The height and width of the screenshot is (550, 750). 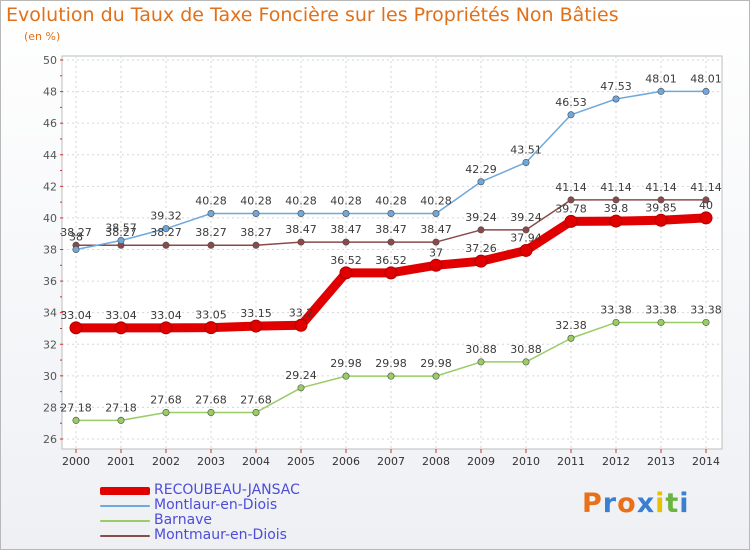 What do you see at coordinates (50, 60) in the screenshot?
I see `y-tick-label: 50` at bounding box center [50, 60].